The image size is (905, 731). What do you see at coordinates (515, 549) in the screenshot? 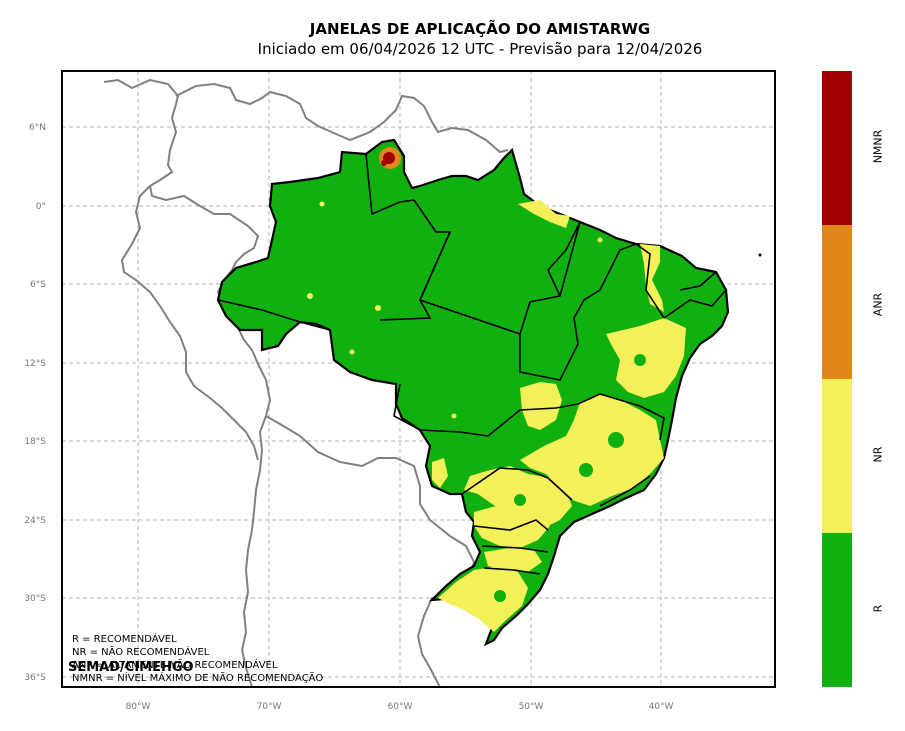
I see `border-pr-sc` at bounding box center [515, 549].